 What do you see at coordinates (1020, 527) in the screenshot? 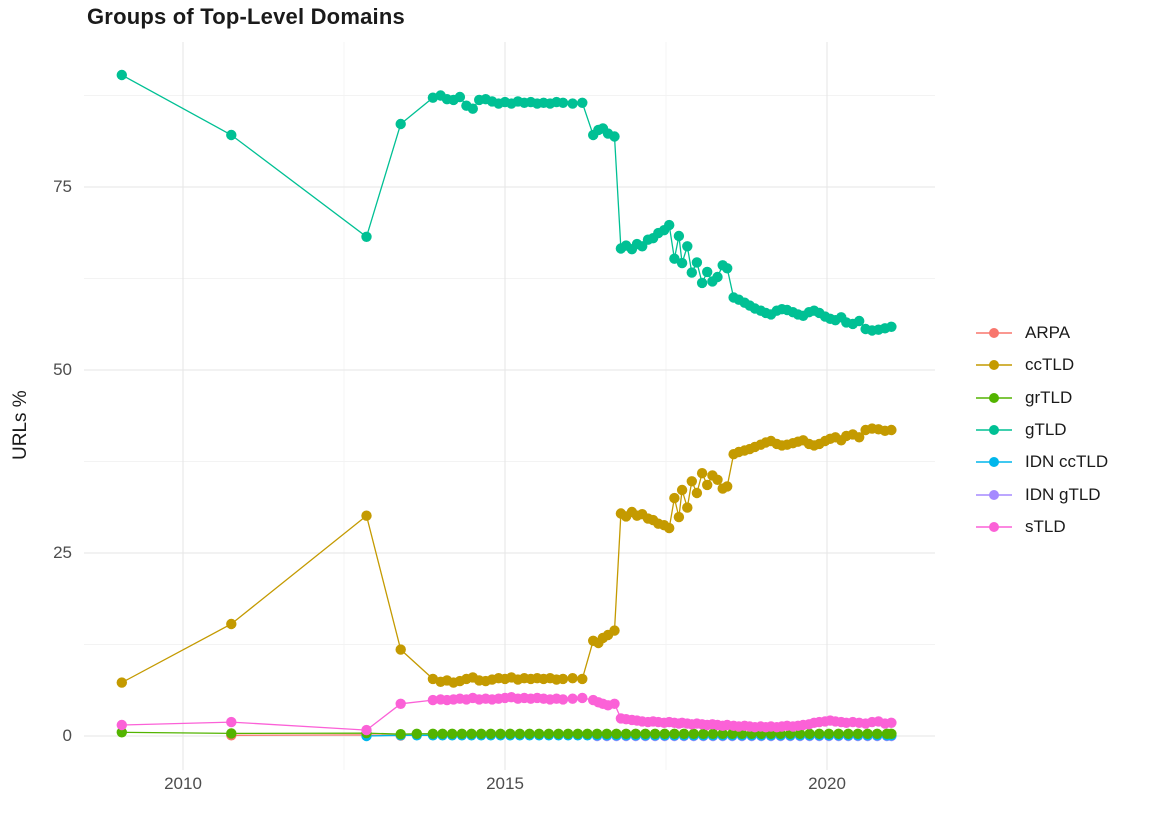
I see `legend-item-stld: sTLD` at bounding box center [1020, 527].